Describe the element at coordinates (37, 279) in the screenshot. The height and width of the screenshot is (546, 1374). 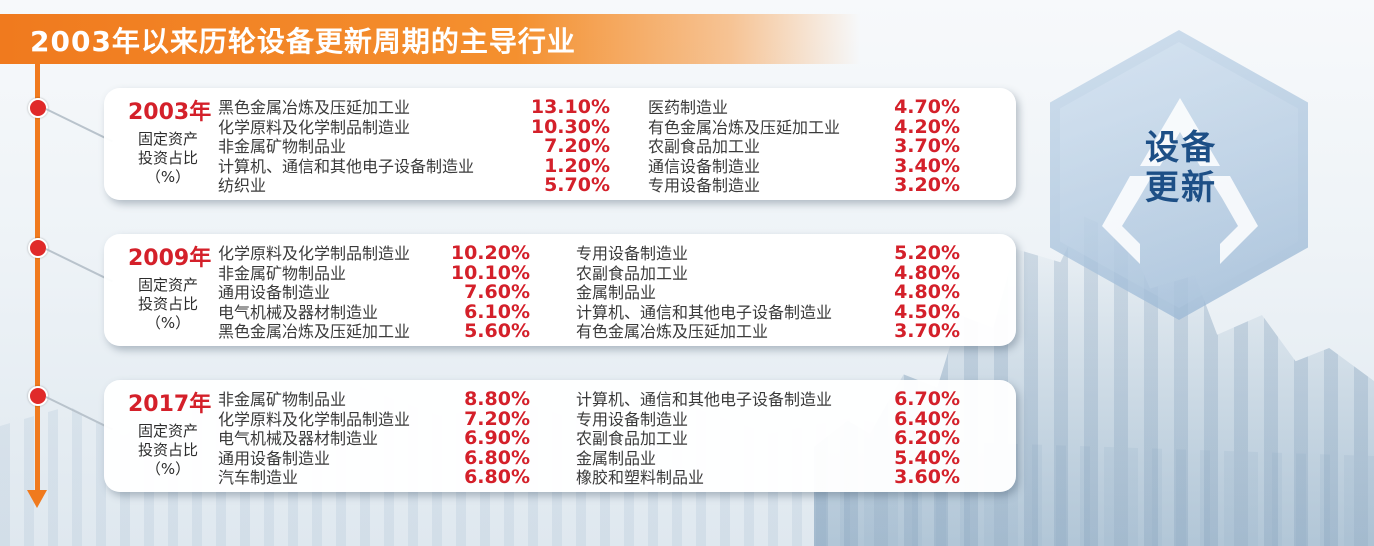
I see `timeline-line` at that location.